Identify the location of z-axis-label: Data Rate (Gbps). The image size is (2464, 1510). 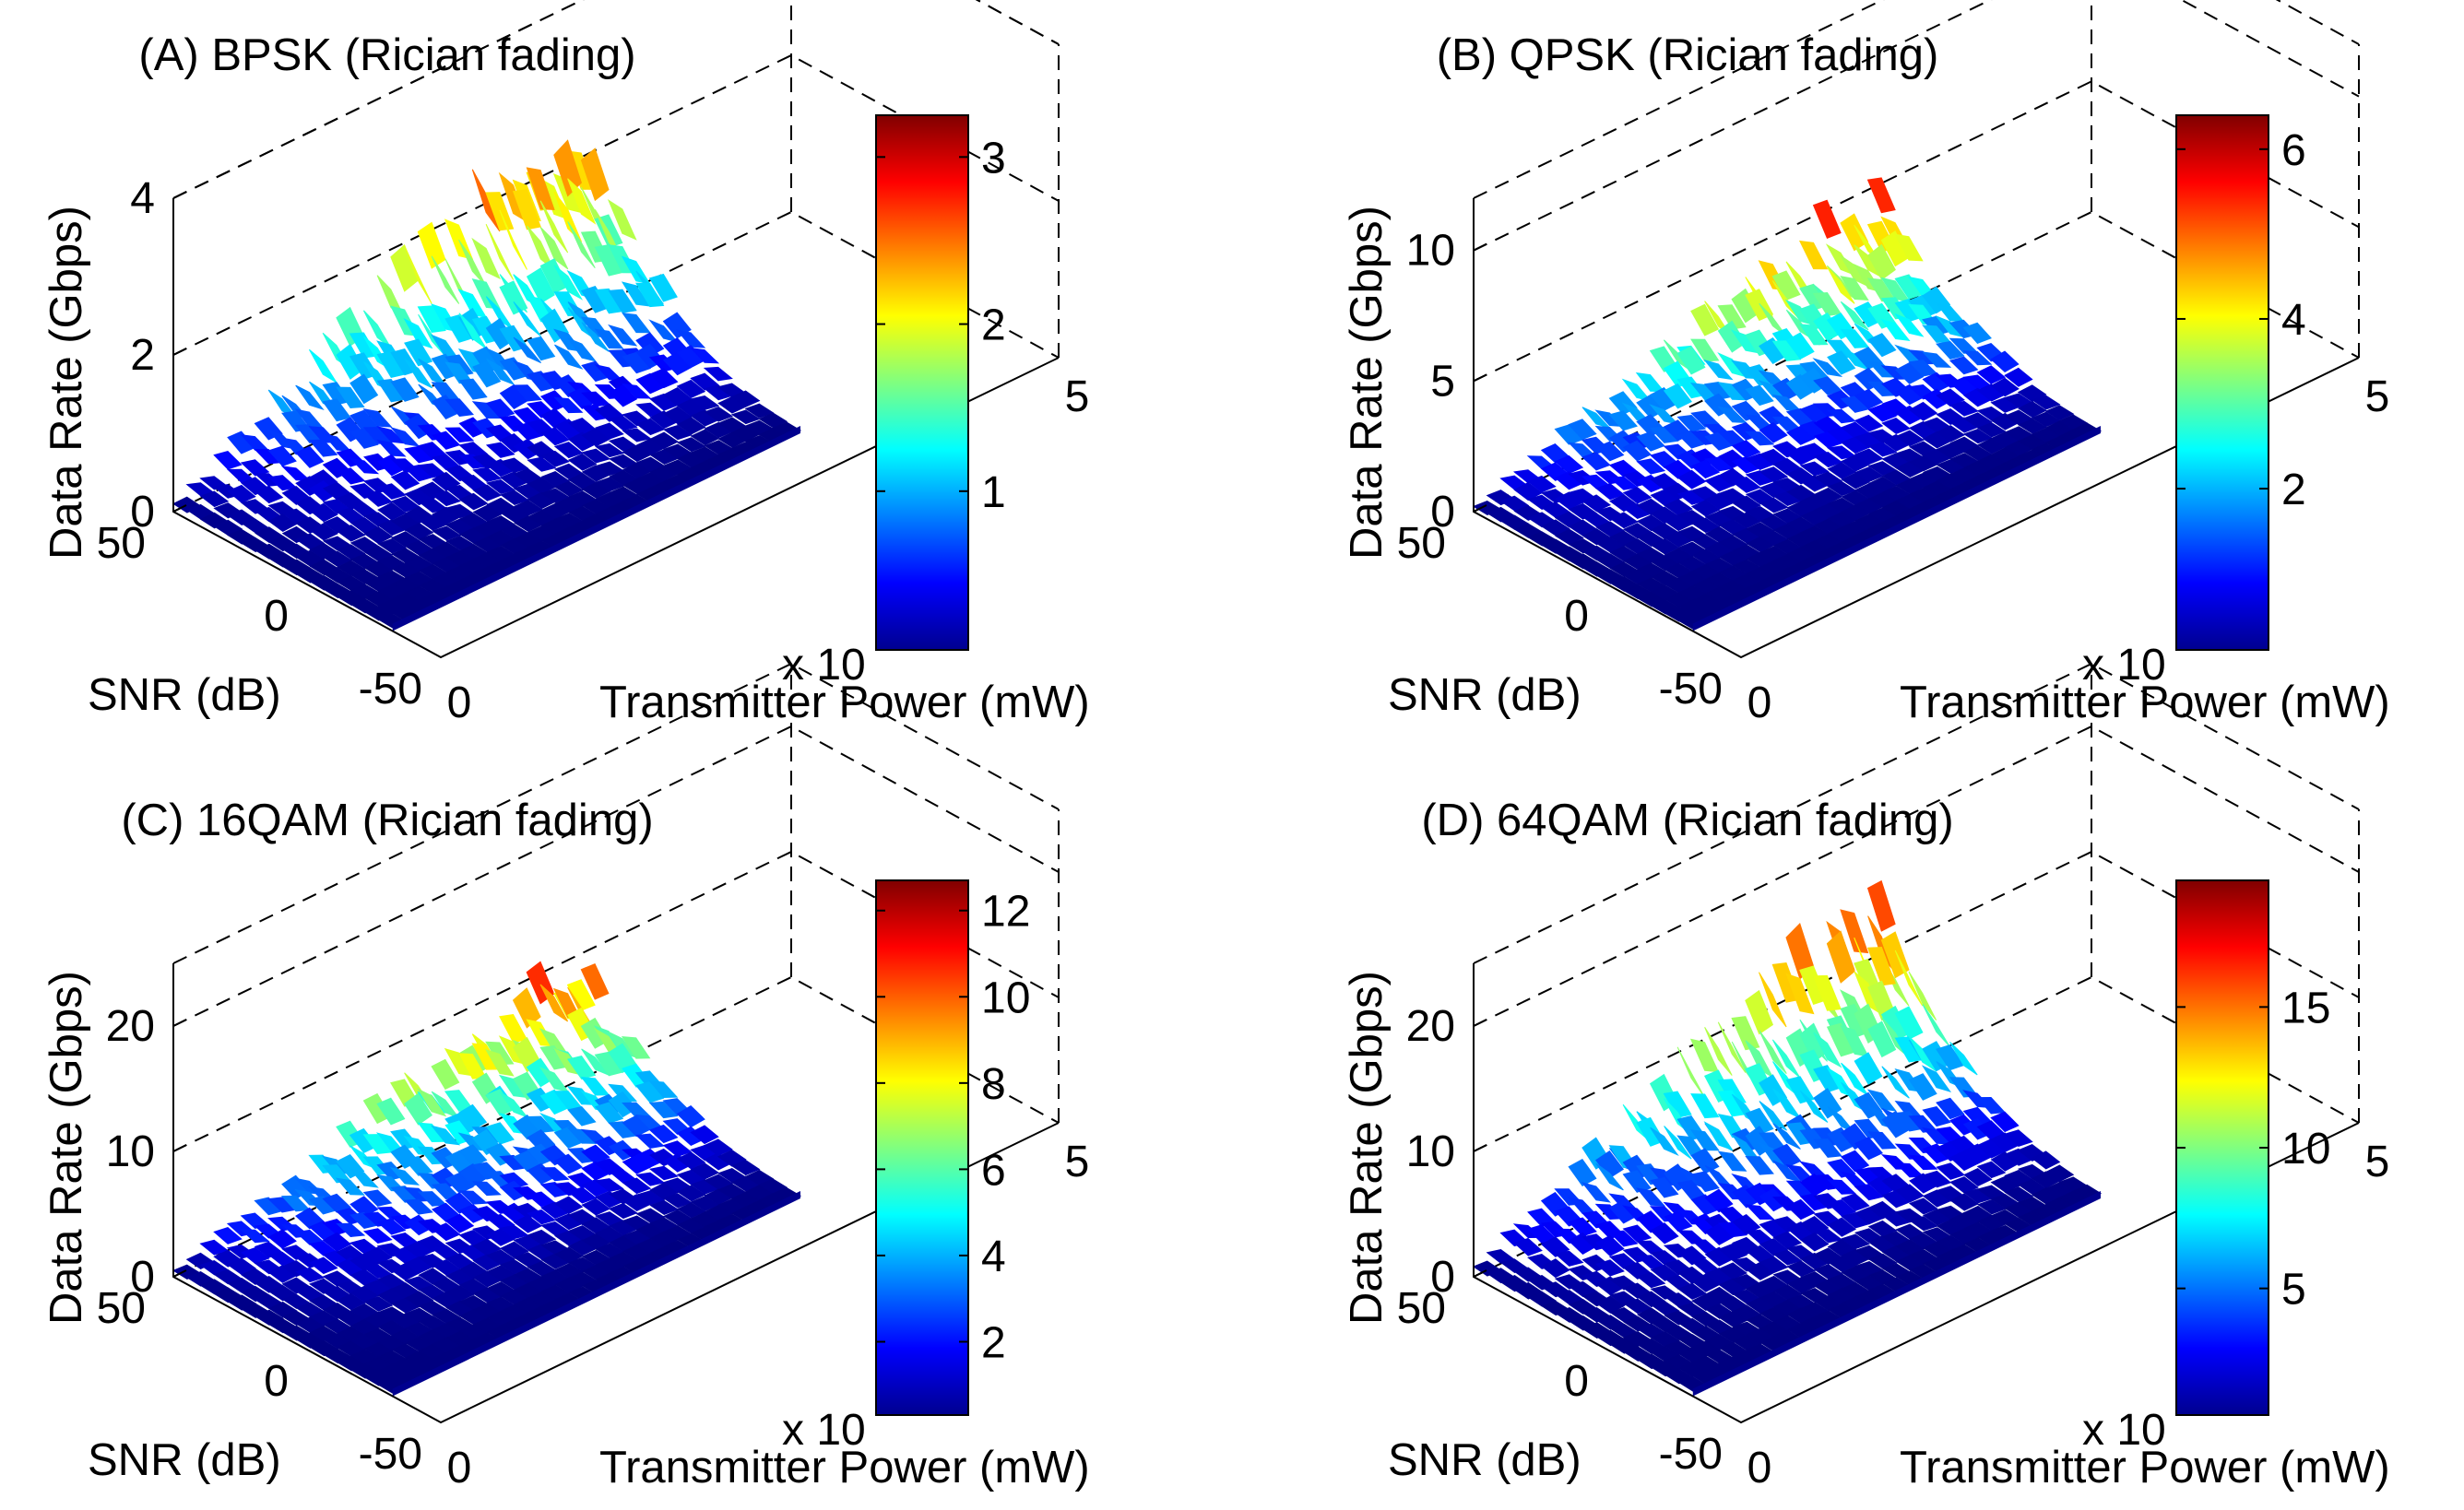
(1367, 383).